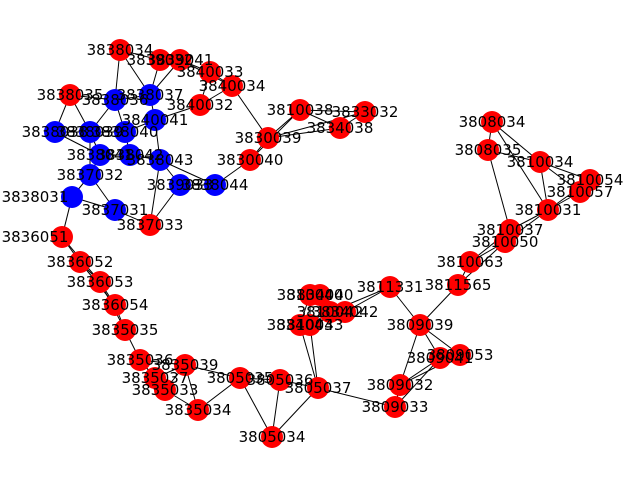 The image size is (640, 480). Describe the element at coordinates (488, 150) in the screenshot. I see `node-label: 3808035` at that location.